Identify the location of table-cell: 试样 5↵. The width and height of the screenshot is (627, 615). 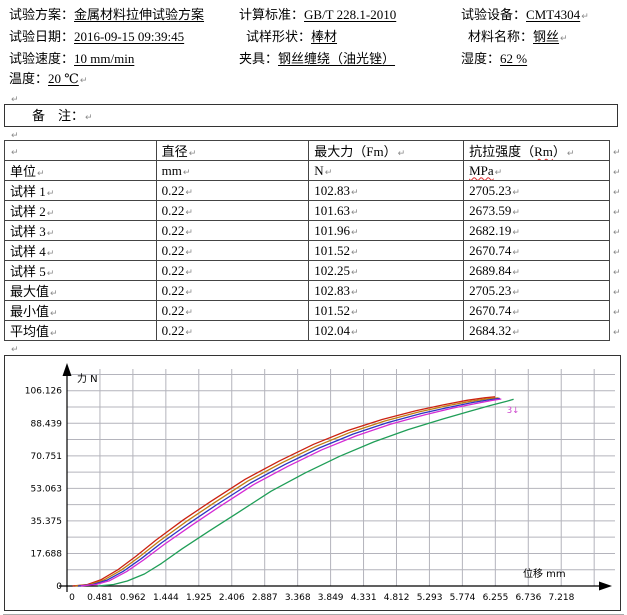
(80, 270).